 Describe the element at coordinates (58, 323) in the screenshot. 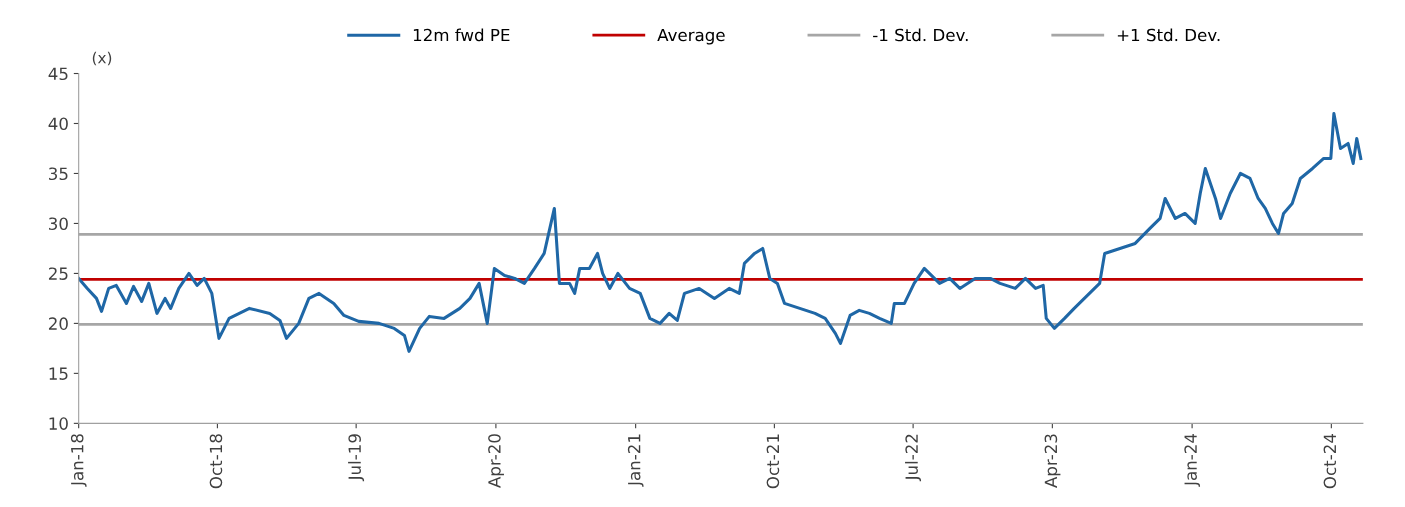

I see `y-tick-label: 20` at that location.